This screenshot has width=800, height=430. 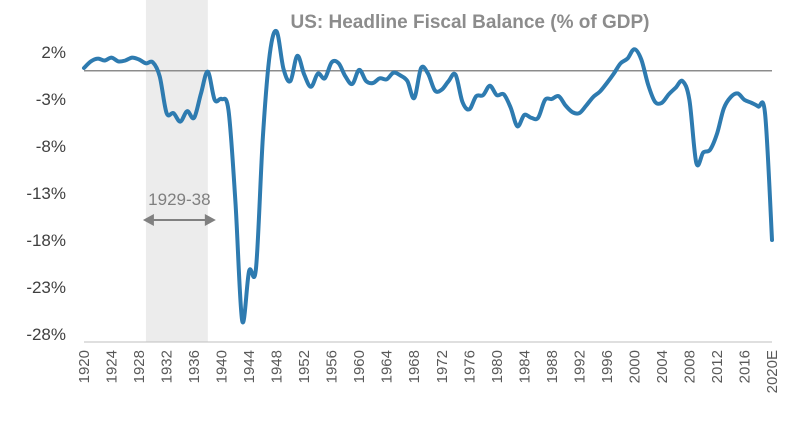 What do you see at coordinates (51, 99) in the screenshot?
I see `y-tick-label: -3%` at bounding box center [51, 99].